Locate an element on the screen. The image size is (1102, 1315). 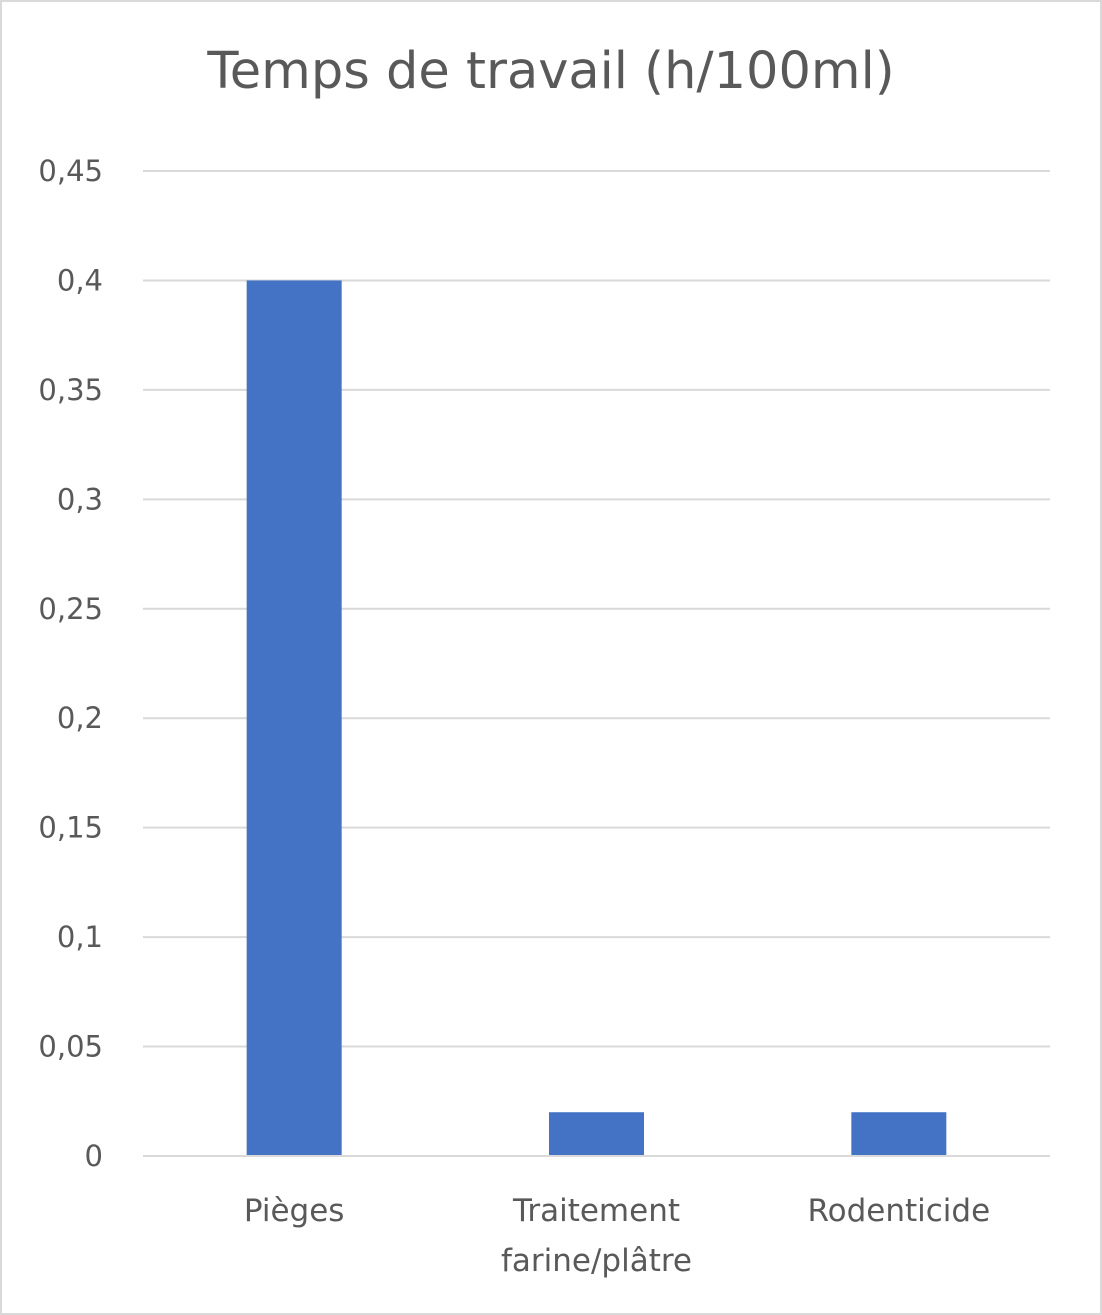
category-label: Pièges is located at coordinates (294, 1211).